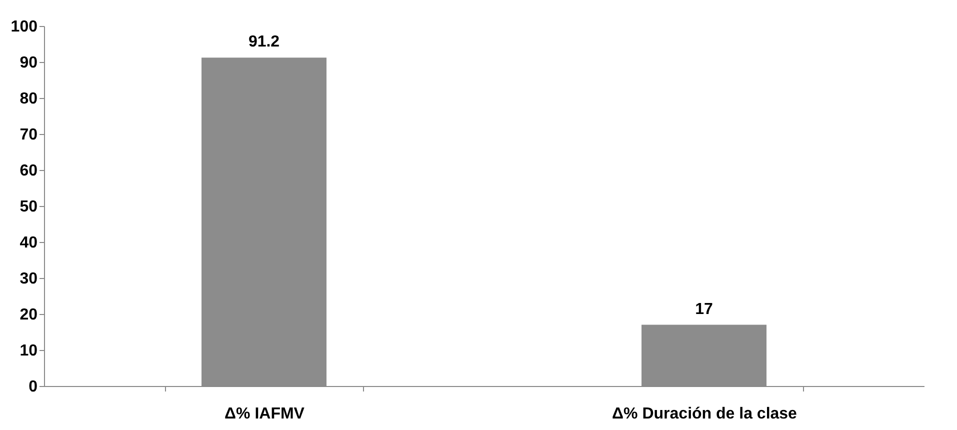 This screenshot has width=957, height=430. I want to click on x-tick-label: Δ% Duración de la clase, so click(705, 414).